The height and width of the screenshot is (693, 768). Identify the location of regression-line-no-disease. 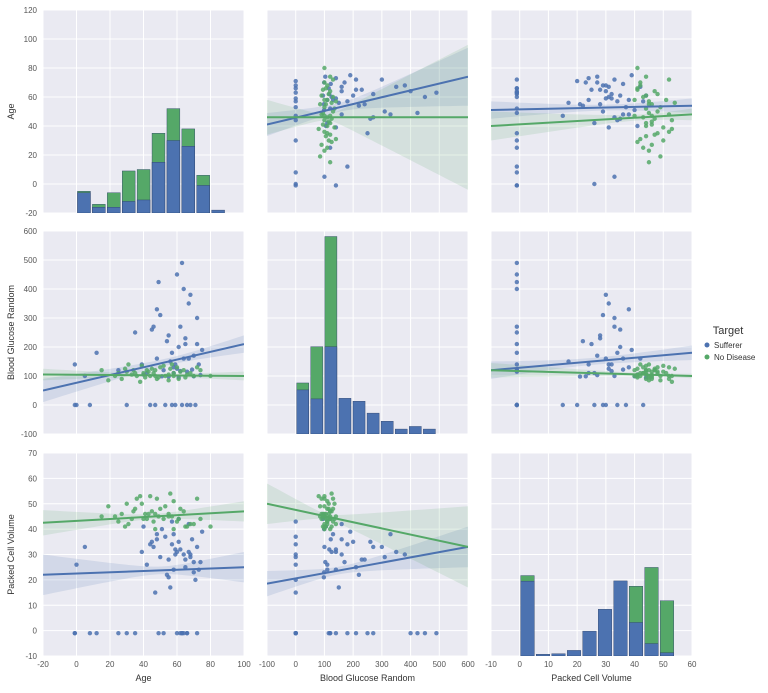
(367, 525).